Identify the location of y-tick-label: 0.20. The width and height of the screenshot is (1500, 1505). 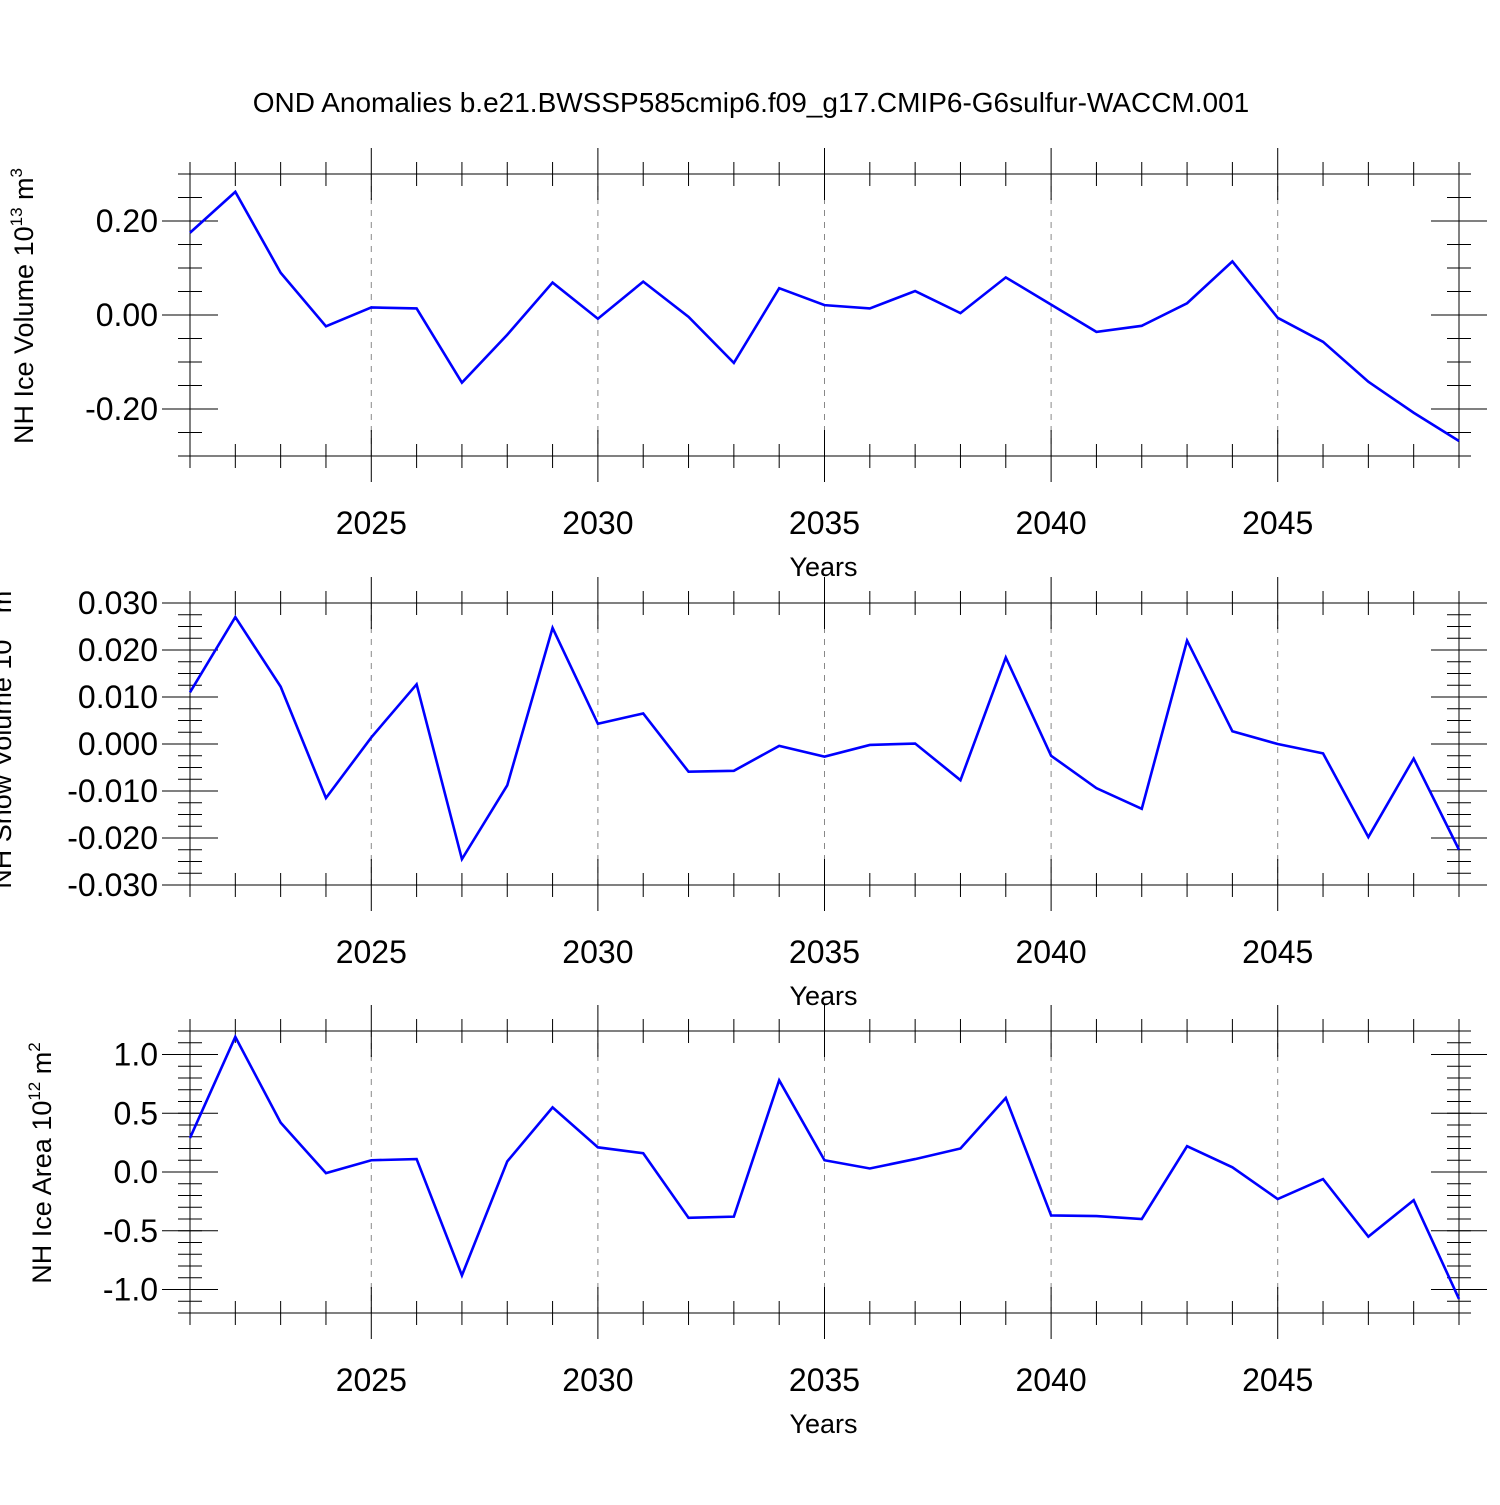
(127, 221).